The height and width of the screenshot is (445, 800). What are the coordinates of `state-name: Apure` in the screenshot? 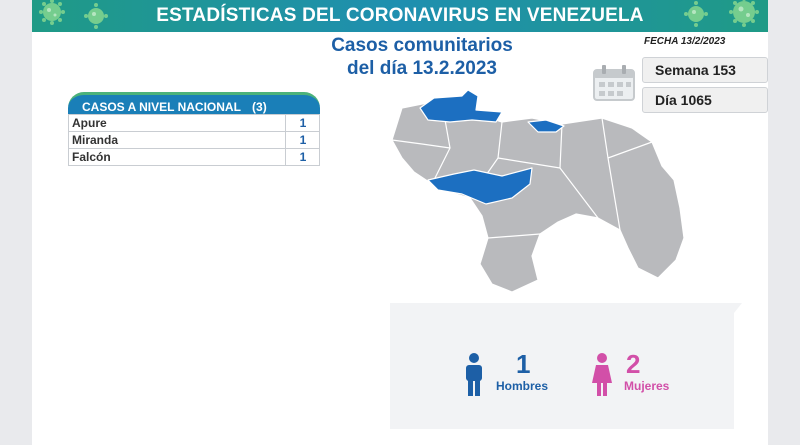 It's located at (89, 123).